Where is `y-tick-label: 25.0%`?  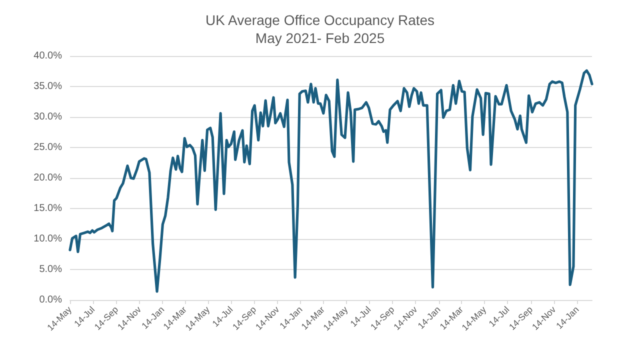
y-tick-label: 25.0% is located at coordinates (48, 147).